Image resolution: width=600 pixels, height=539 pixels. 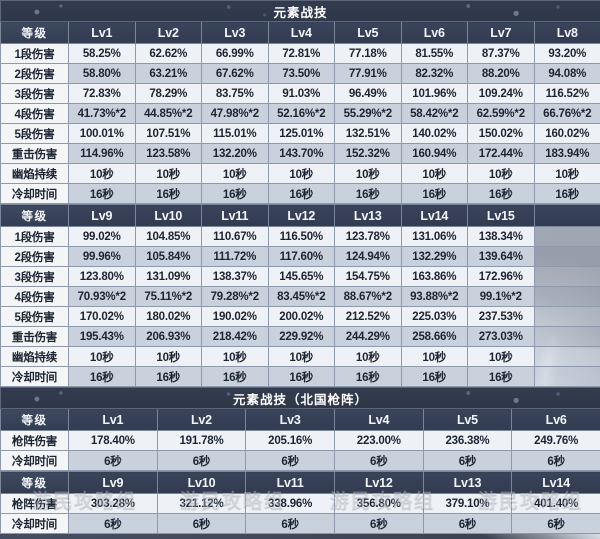 What do you see at coordinates (235, 32) in the screenshot?
I see `level-header-lv3: Lv3` at bounding box center [235, 32].